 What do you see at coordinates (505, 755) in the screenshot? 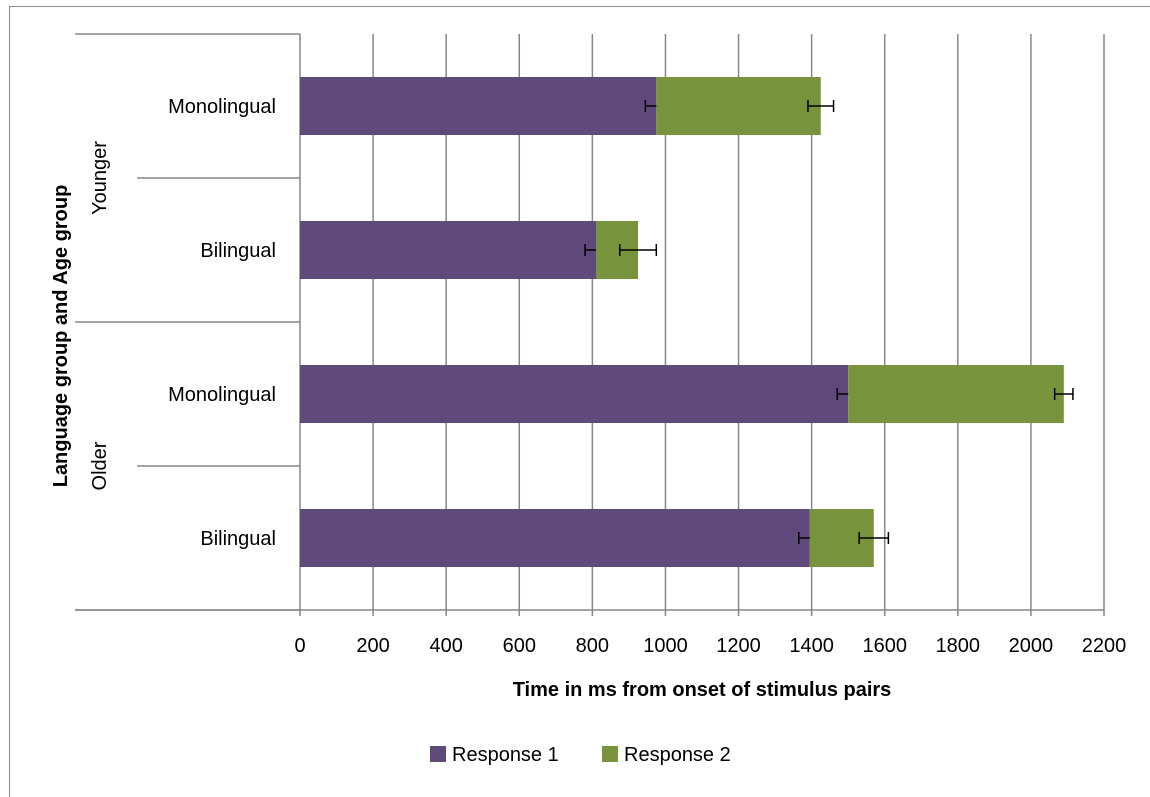
I see `legend-label: Response 1` at bounding box center [505, 755].